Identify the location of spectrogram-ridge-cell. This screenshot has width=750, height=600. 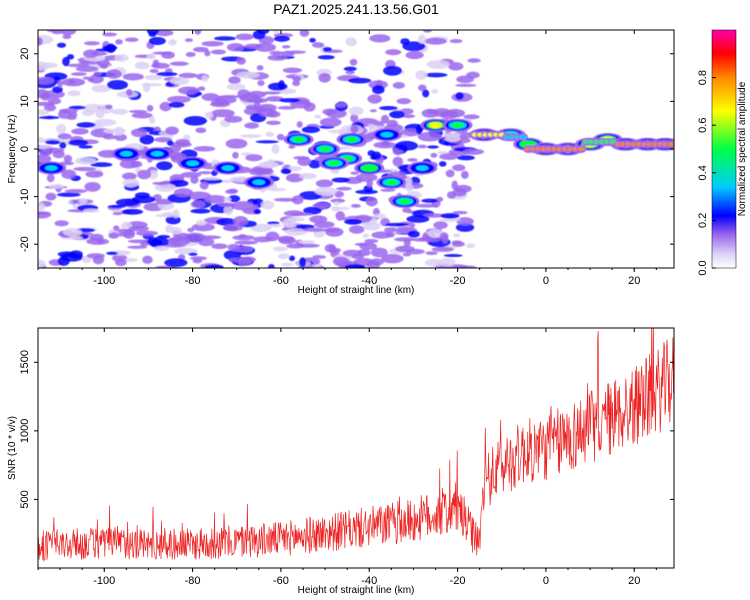
(51, 168).